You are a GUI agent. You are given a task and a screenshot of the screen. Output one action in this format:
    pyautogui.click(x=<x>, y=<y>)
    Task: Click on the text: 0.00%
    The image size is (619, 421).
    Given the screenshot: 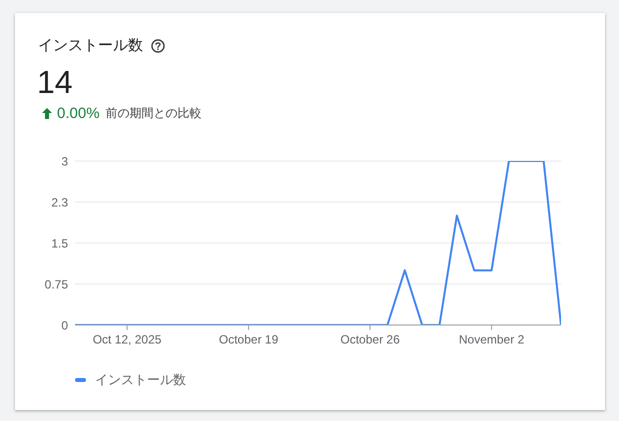 What is the action you would take?
    pyautogui.click(x=78, y=113)
    